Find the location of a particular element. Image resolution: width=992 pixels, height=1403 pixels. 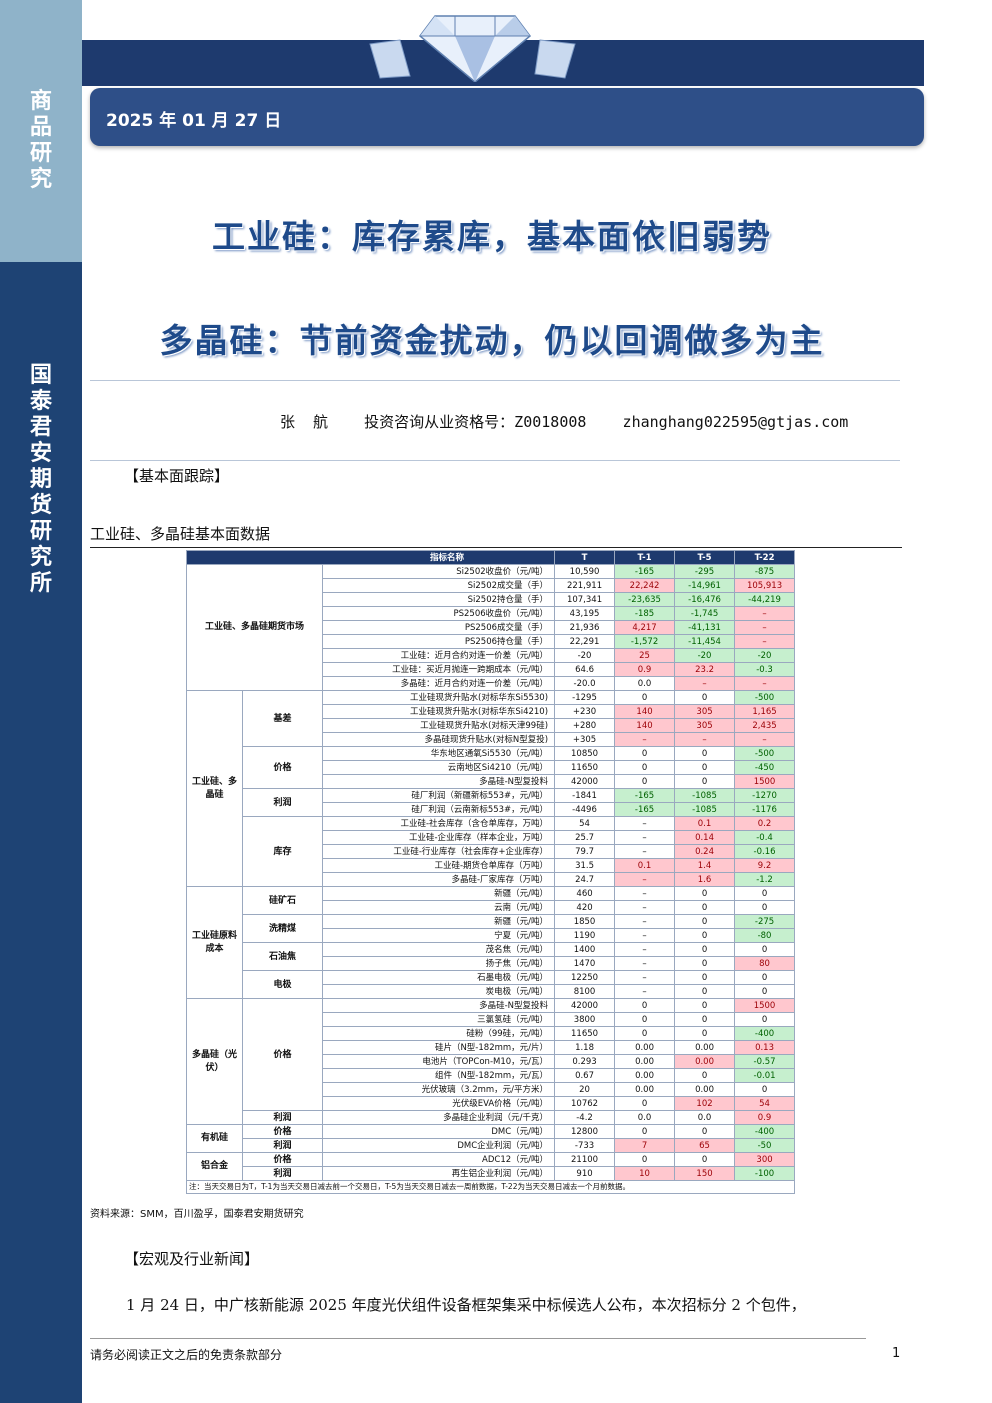

value-t5: 23.2 is located at coordinates (705, 669).